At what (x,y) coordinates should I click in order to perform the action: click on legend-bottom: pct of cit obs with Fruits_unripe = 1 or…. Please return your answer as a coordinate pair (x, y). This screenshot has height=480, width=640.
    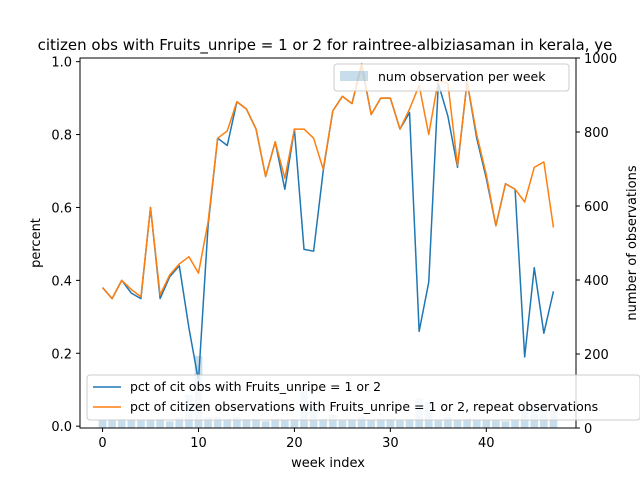
    Looking at the image, I should click on (363, 397).